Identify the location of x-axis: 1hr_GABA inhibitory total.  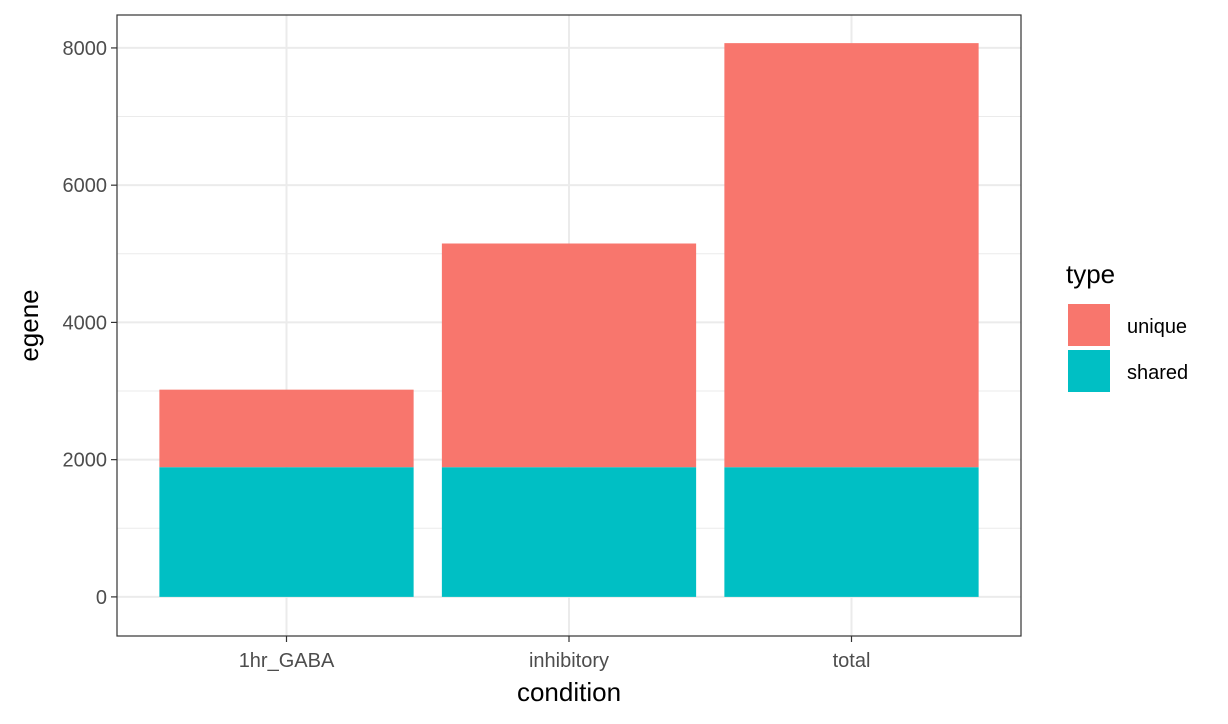
(555, 654).